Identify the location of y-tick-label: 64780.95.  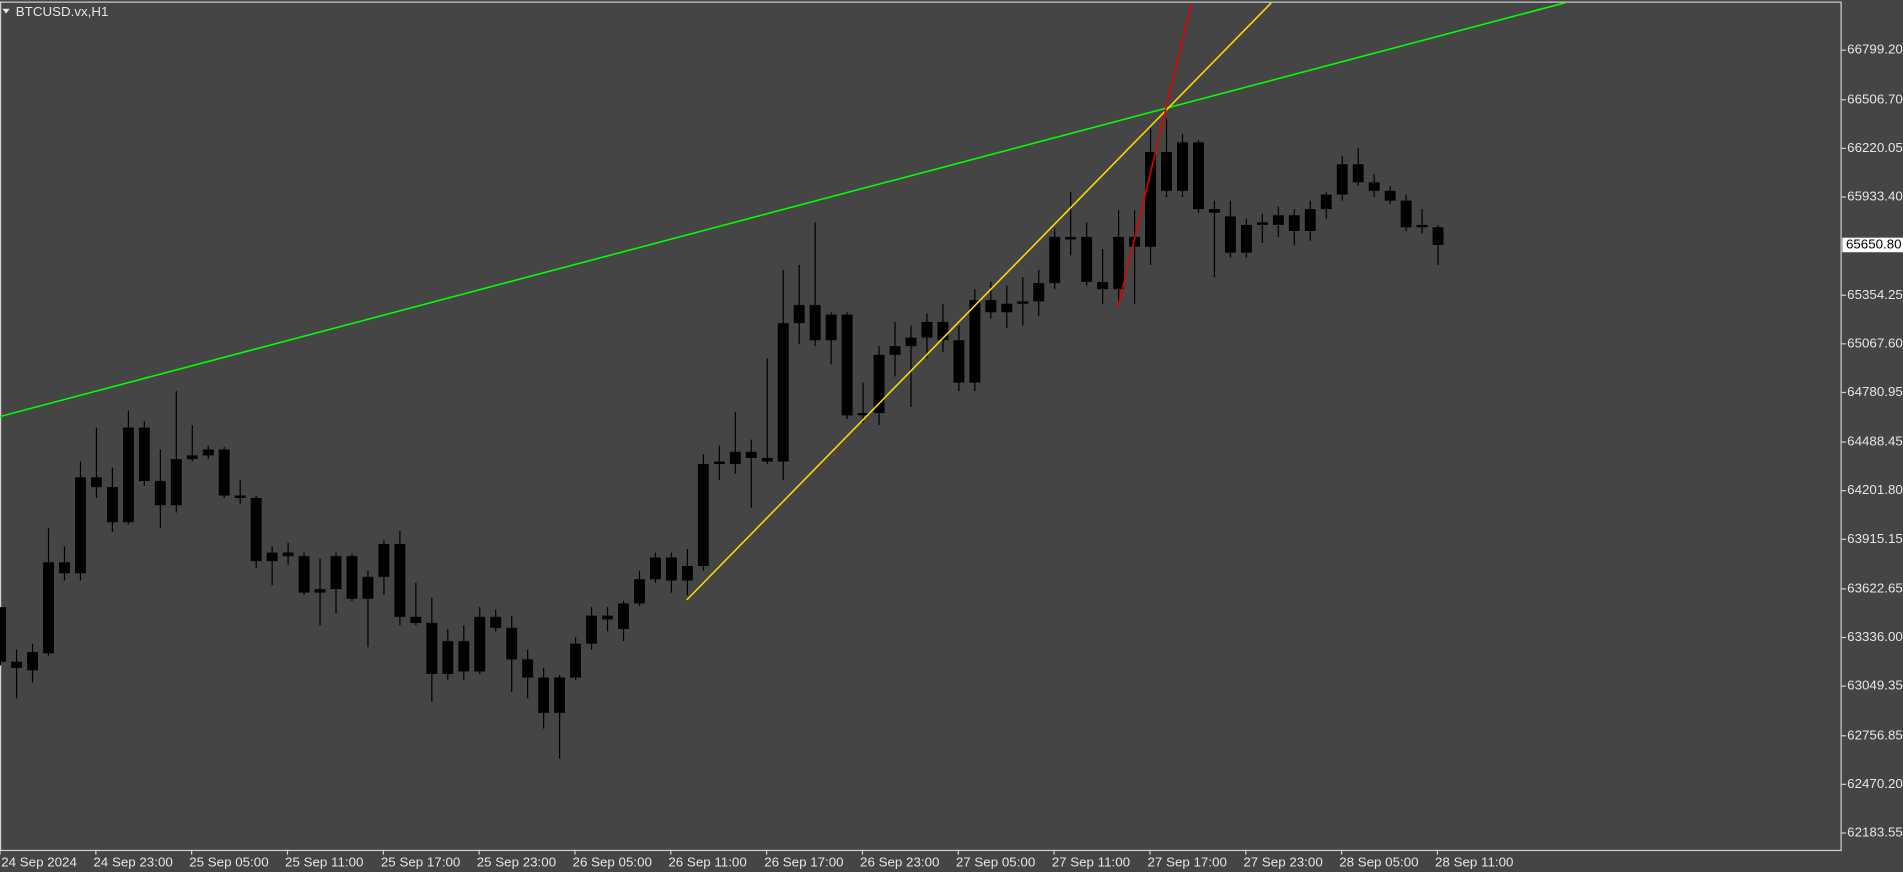
(1875, 391).